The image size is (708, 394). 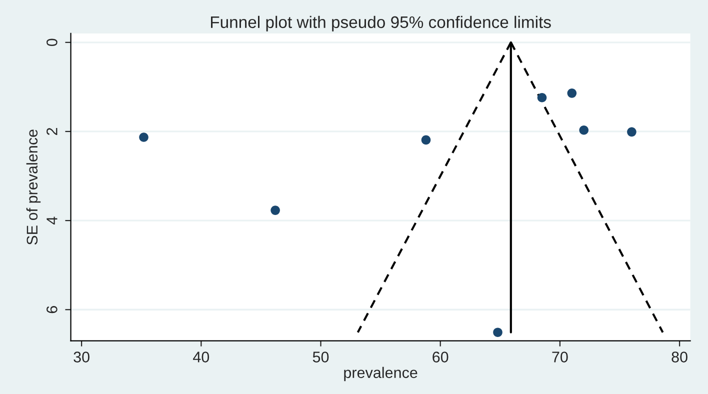 I want to click on x-tick-label: 30, so click(x=82, y=357).